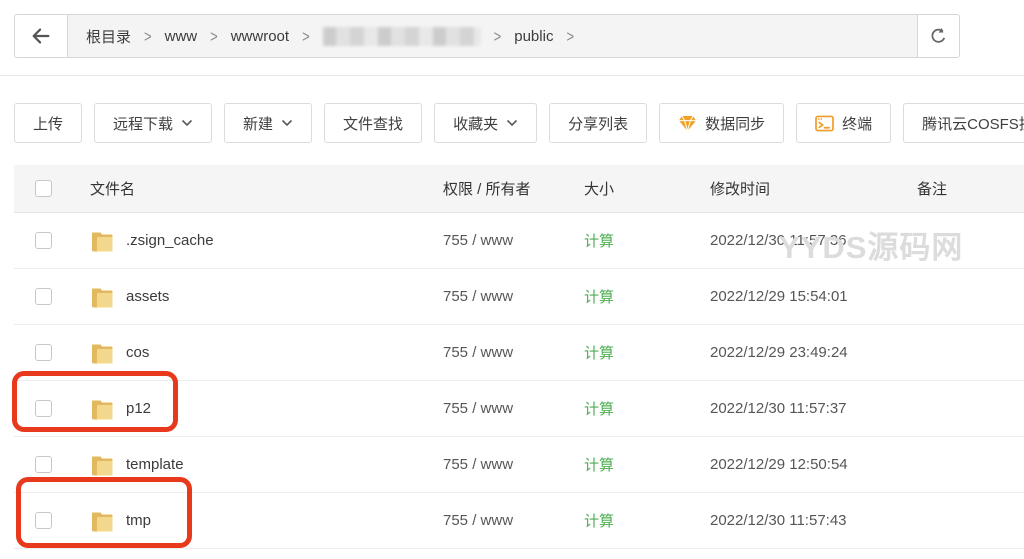  I want to click on file-name-cell: template, so click(251, 465).